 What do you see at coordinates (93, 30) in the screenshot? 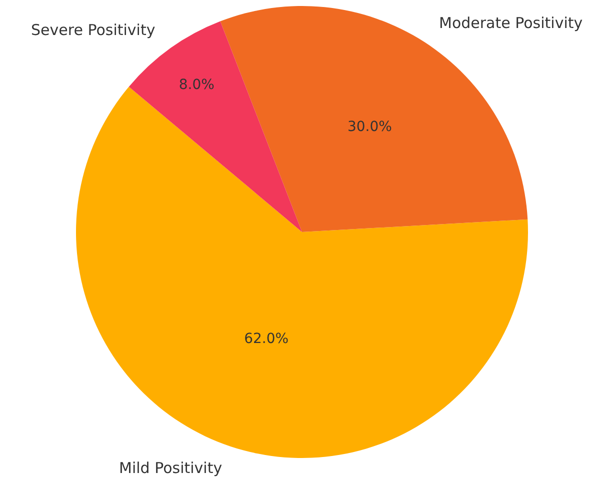
I see `slice-label: Severe Positivity` at bounding box center [93, 30].